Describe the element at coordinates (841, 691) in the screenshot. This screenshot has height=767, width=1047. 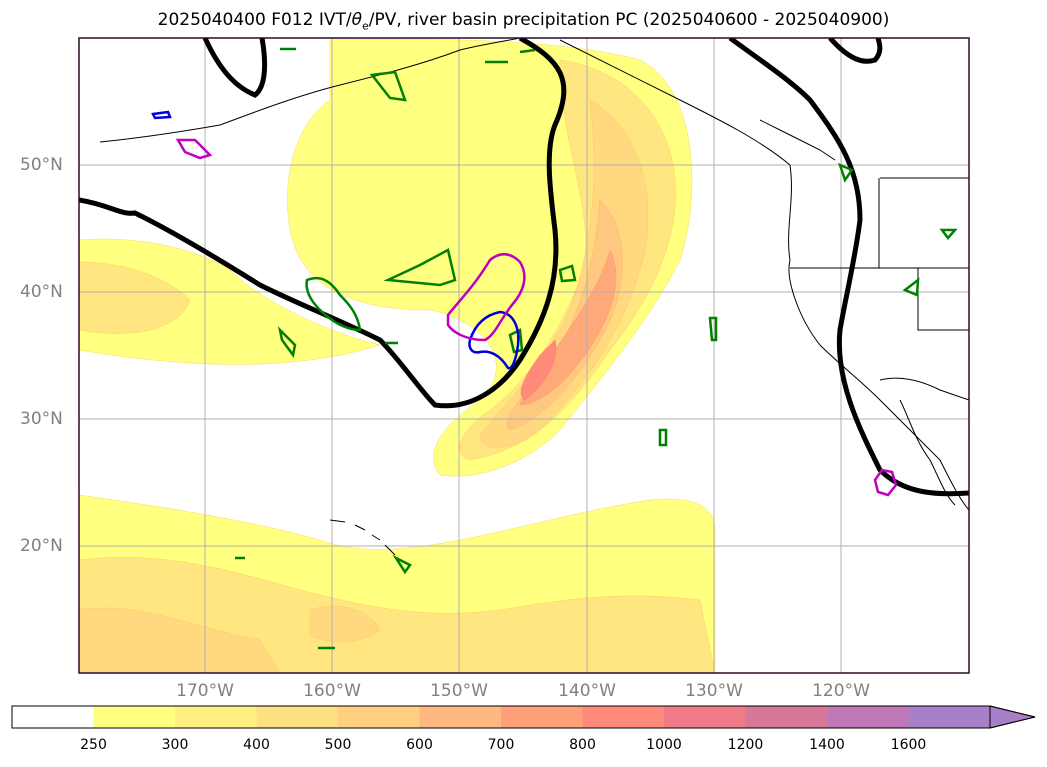
I see `lon-label-120w: 120°W` at that location.